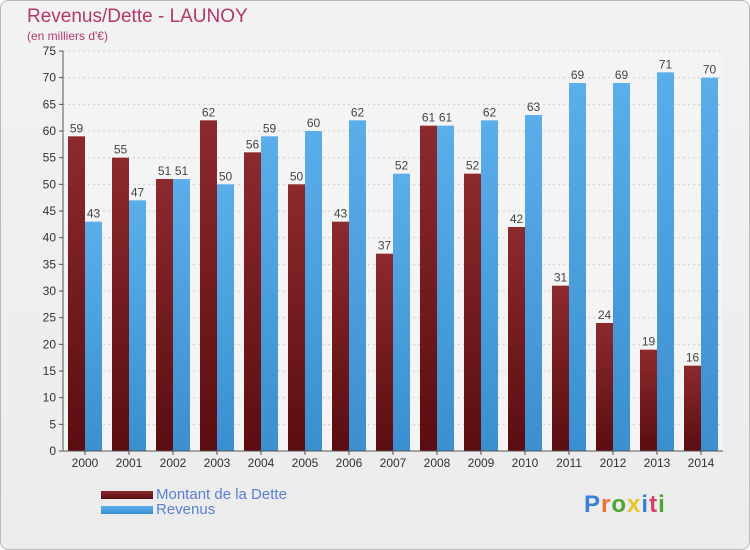  What do you see at coordinates (261, 463) in the screenshot?
I see `x-tick-label: 2004` at bounding box center [261, 463].